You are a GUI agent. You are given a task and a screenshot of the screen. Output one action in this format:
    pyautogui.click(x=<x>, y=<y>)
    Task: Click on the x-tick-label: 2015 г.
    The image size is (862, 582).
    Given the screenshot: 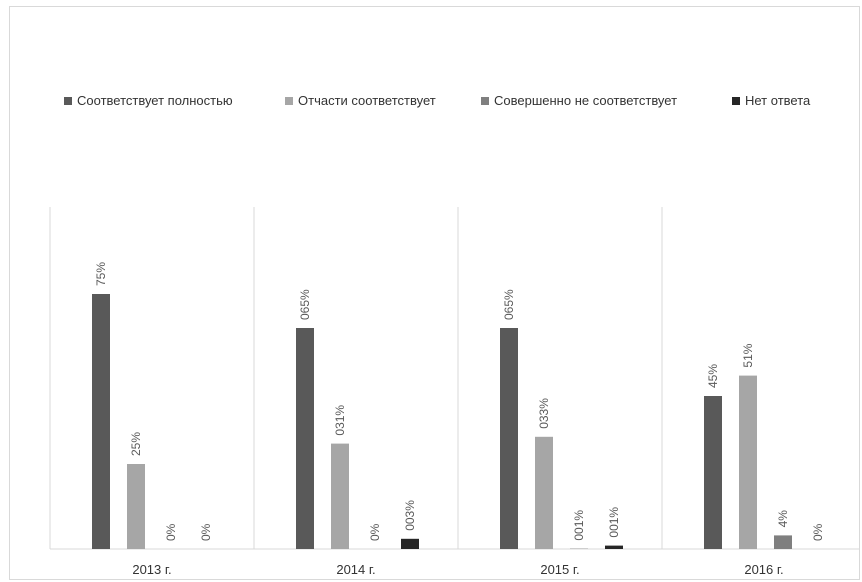 What is the action you would take?
    pyautogui.click(x=559, y=569)
    